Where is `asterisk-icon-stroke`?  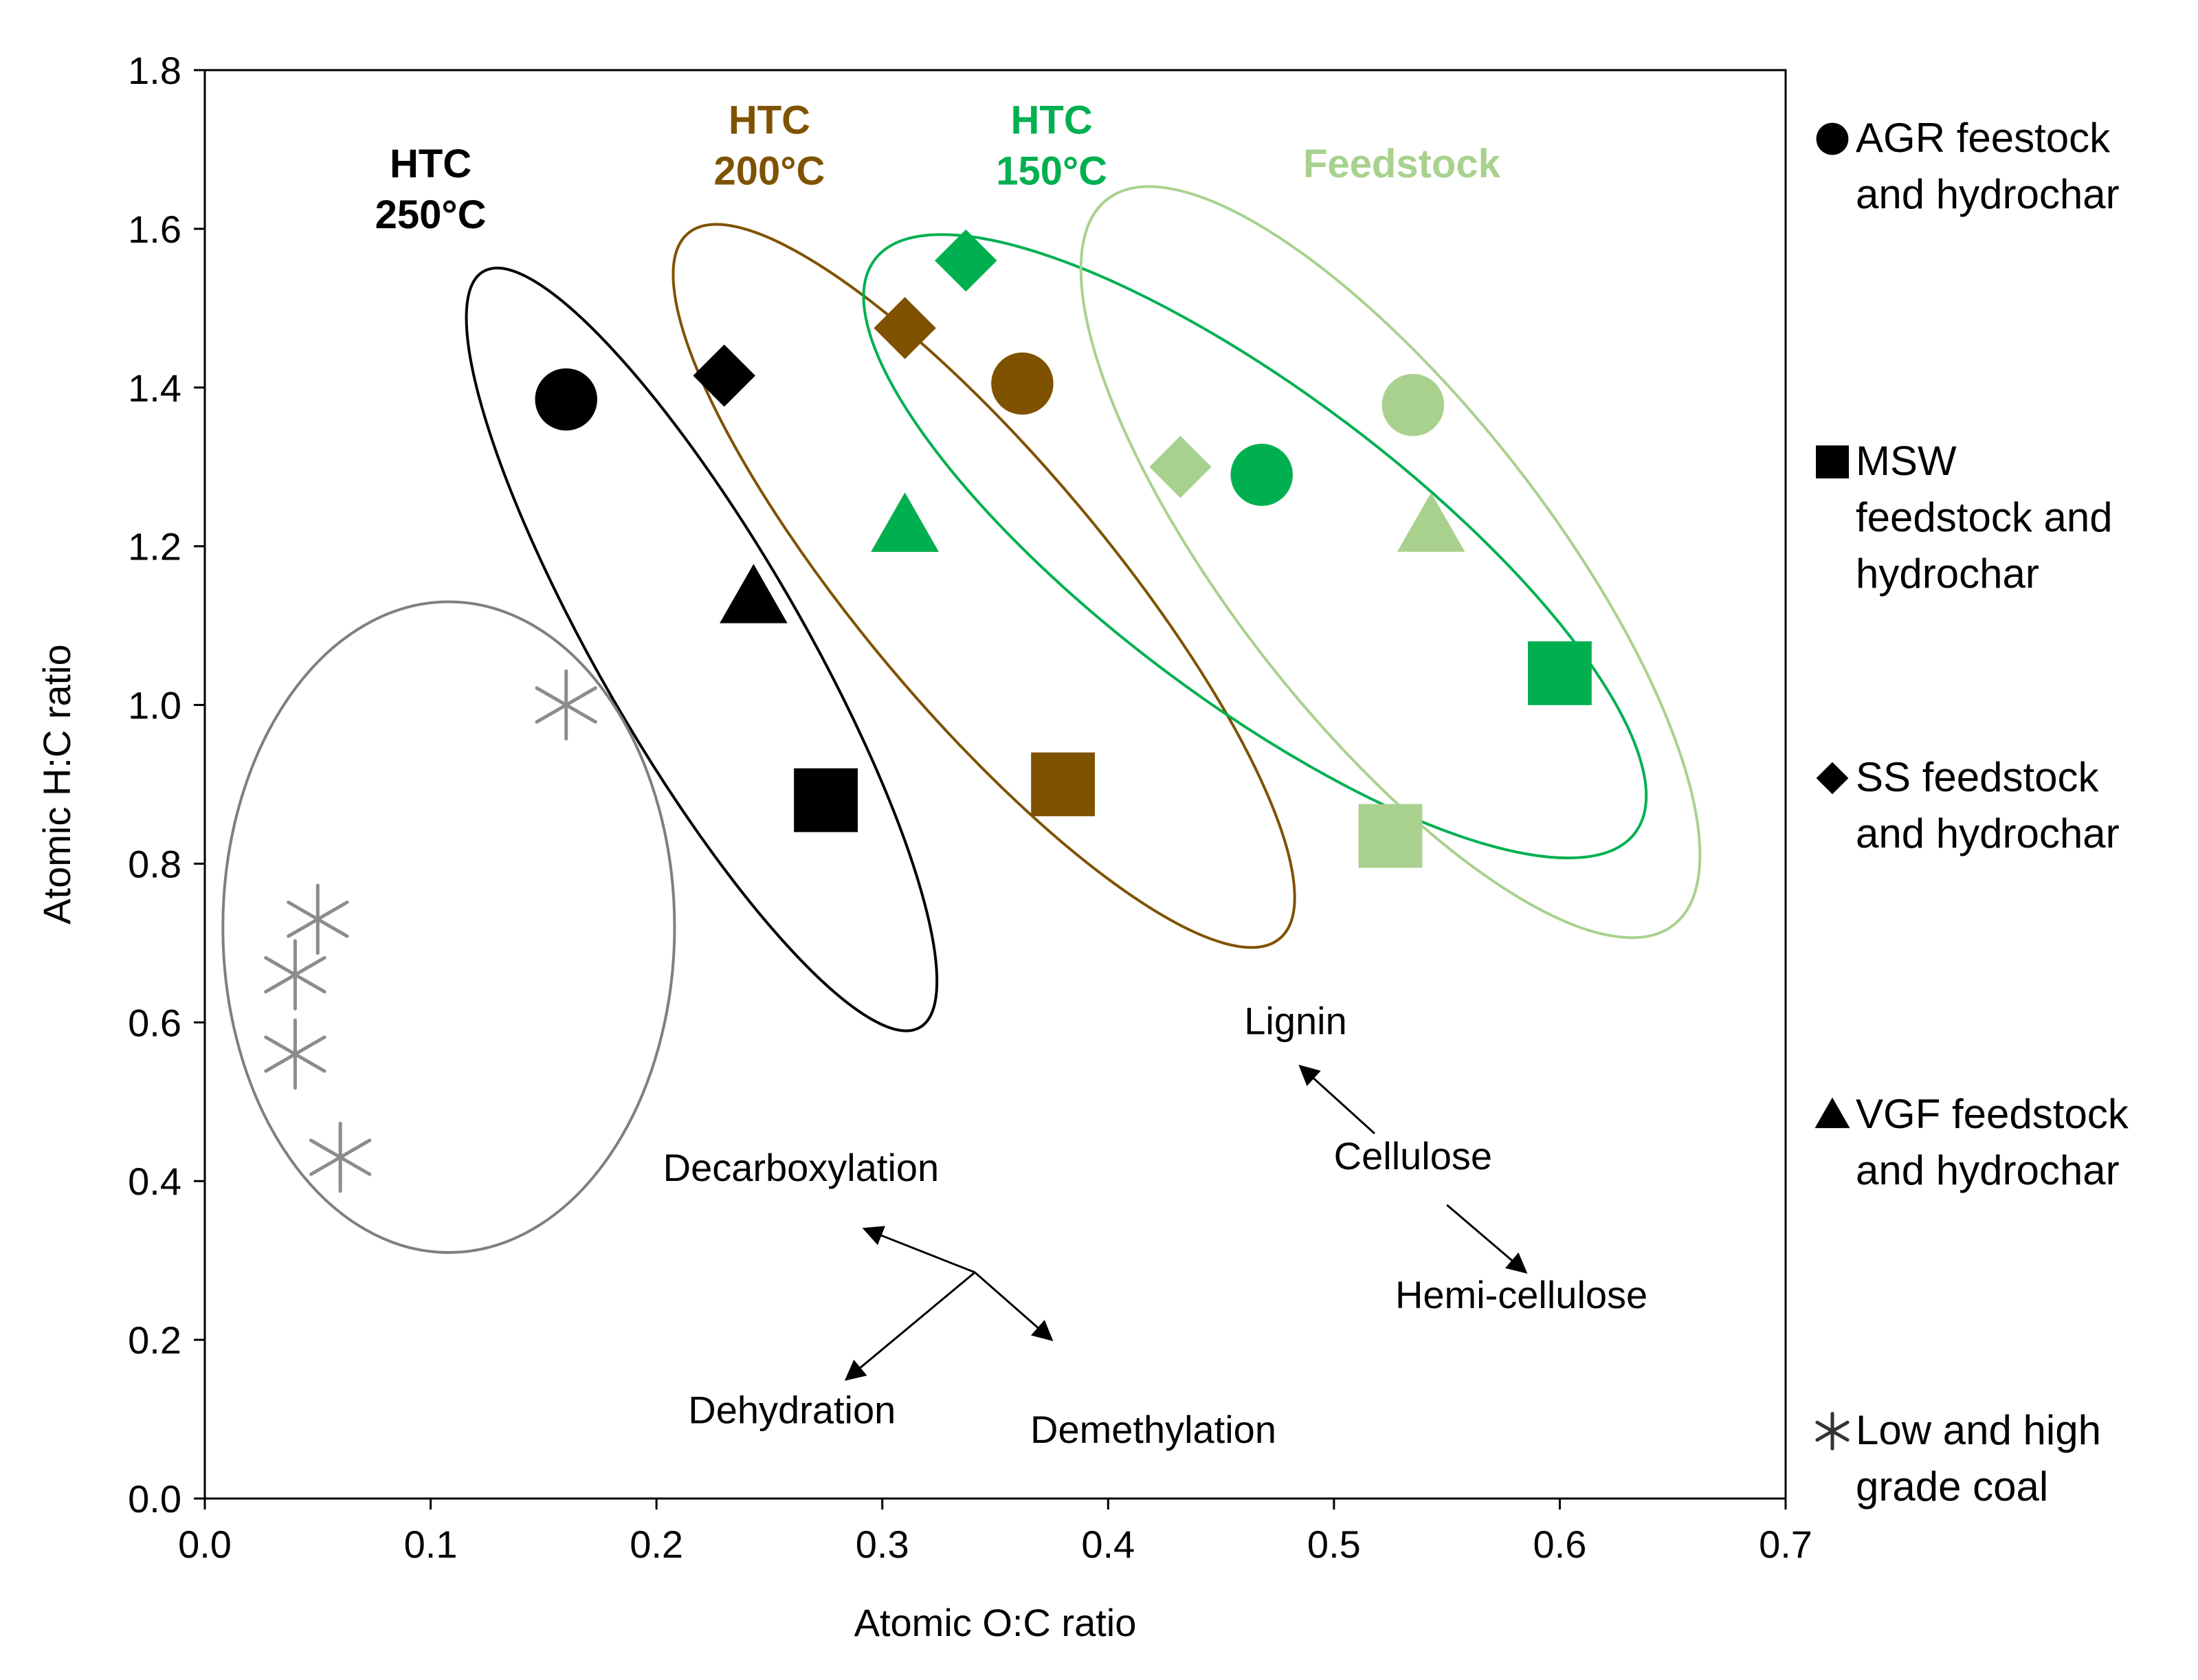 asterisk-icon-stroke is located at coordinates (1833, 1431).